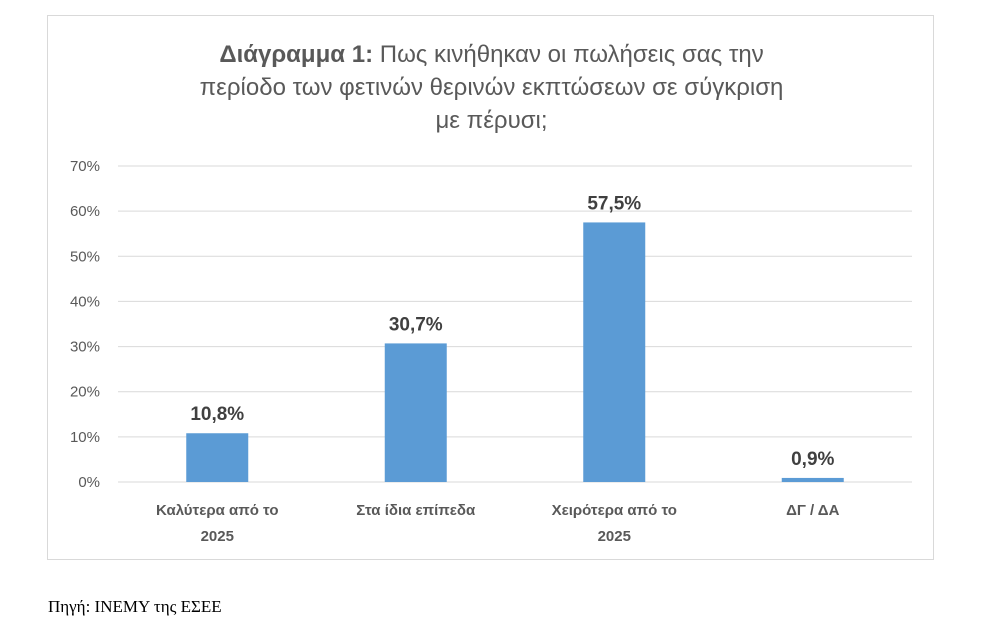 The width and height of the screenshot is (983, 630). I want to click on data-label: 10,8%, so click(217, 414).